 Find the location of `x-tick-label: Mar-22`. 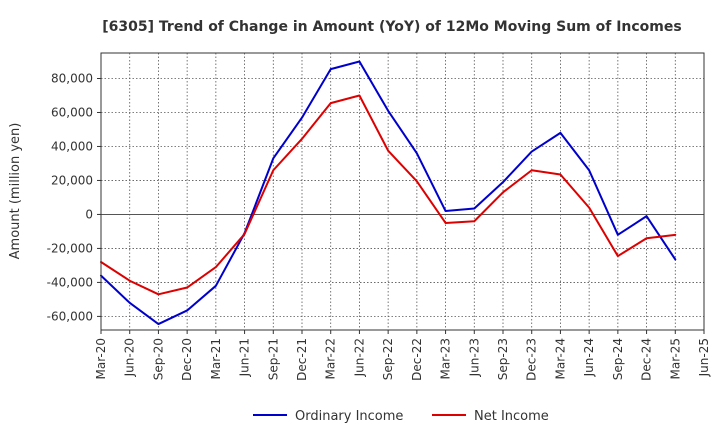

x-tick-label: Mar-22 is located at coordinates (331, 358).